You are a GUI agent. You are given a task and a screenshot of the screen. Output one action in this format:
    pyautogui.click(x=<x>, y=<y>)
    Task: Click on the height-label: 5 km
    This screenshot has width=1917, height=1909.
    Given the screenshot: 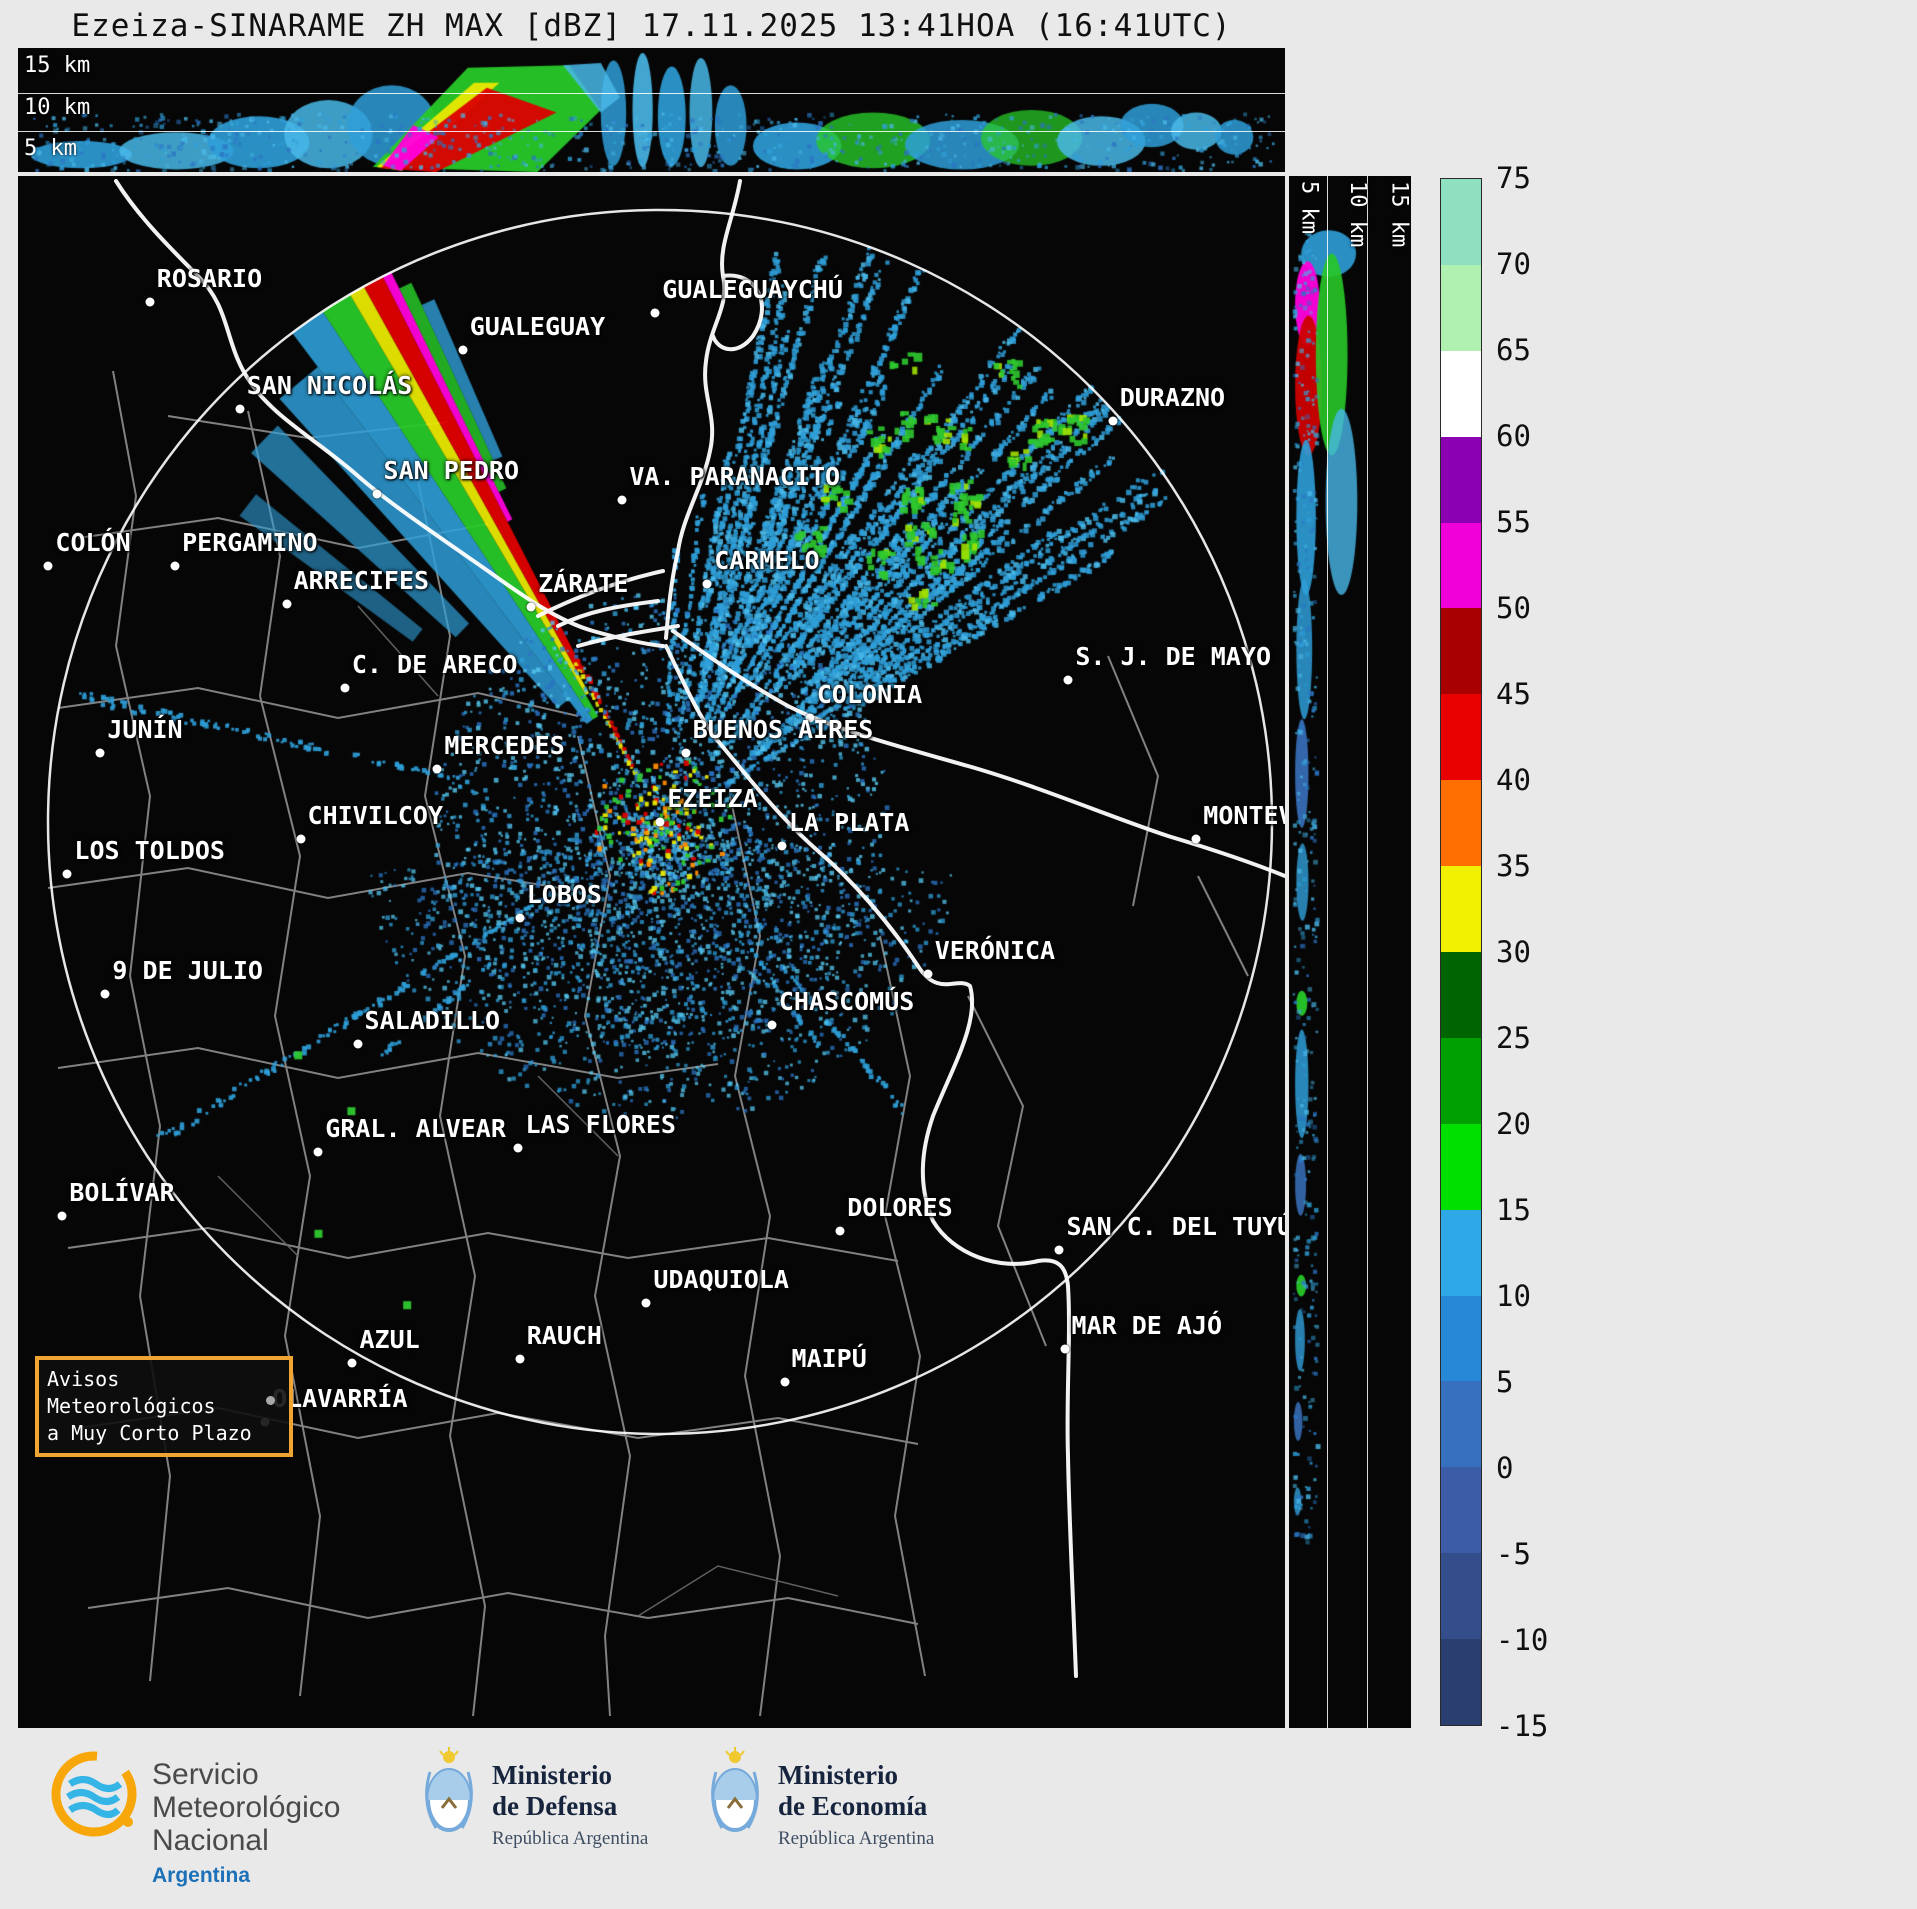 What is the action you would take?
    pyautogui.click(x=1309, y=207)
    